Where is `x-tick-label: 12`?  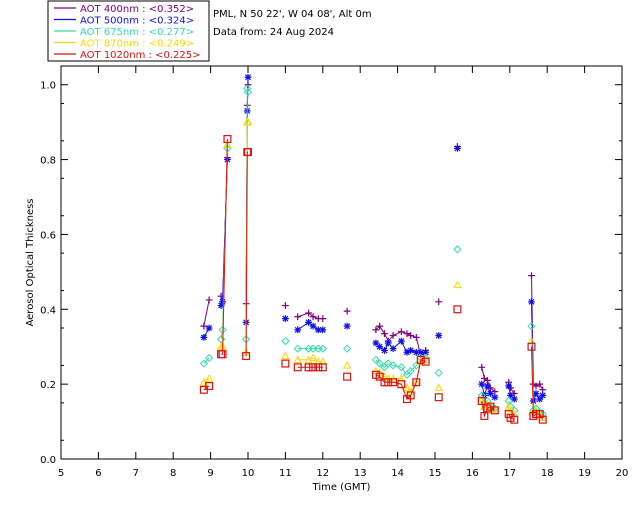 x-tick-label: 12 is located at coordinates (322, 473).